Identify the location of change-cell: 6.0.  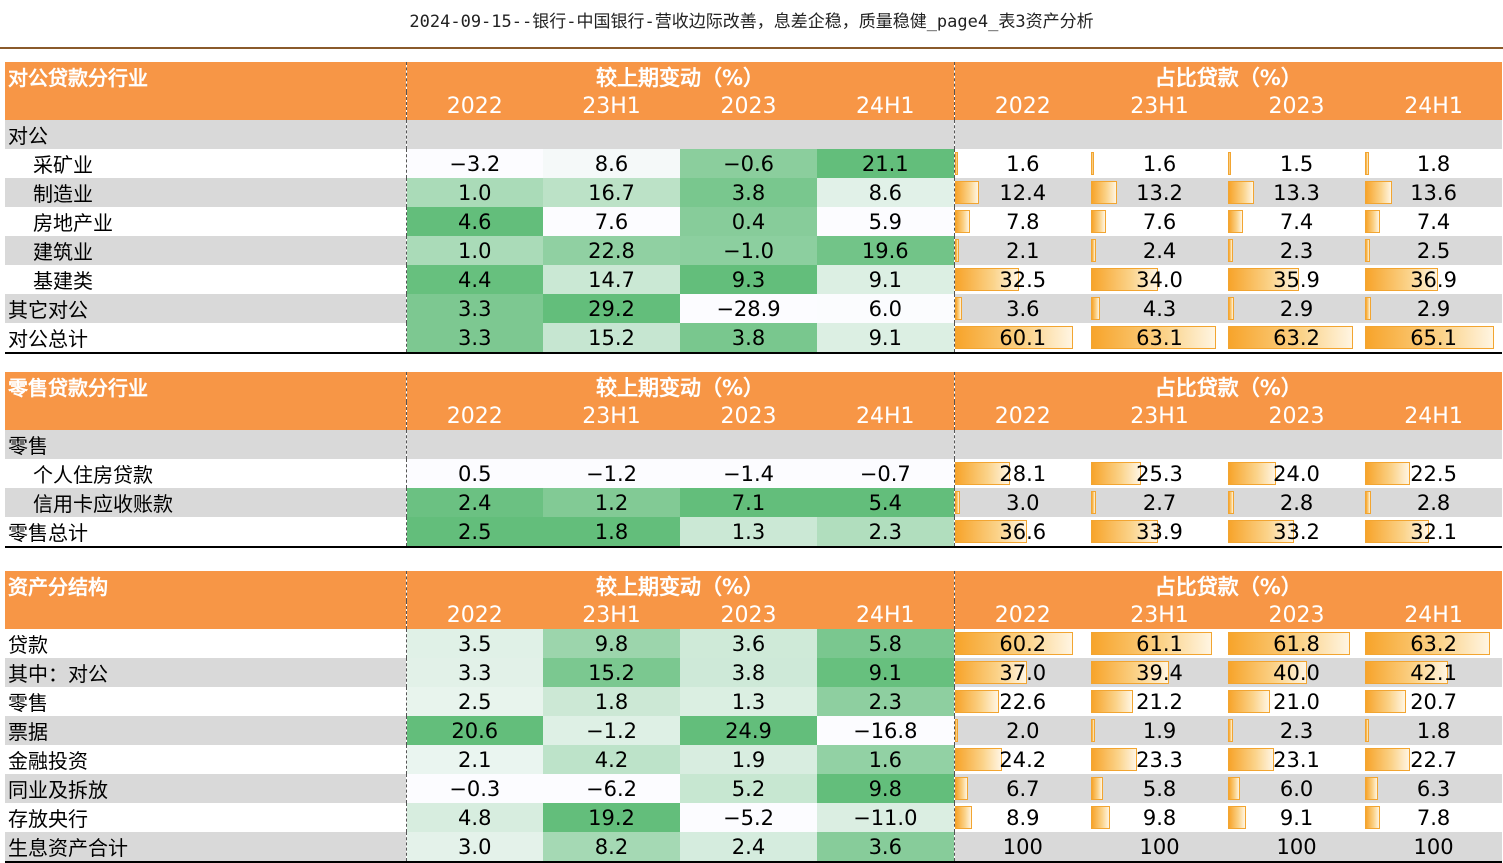
(886, 308).